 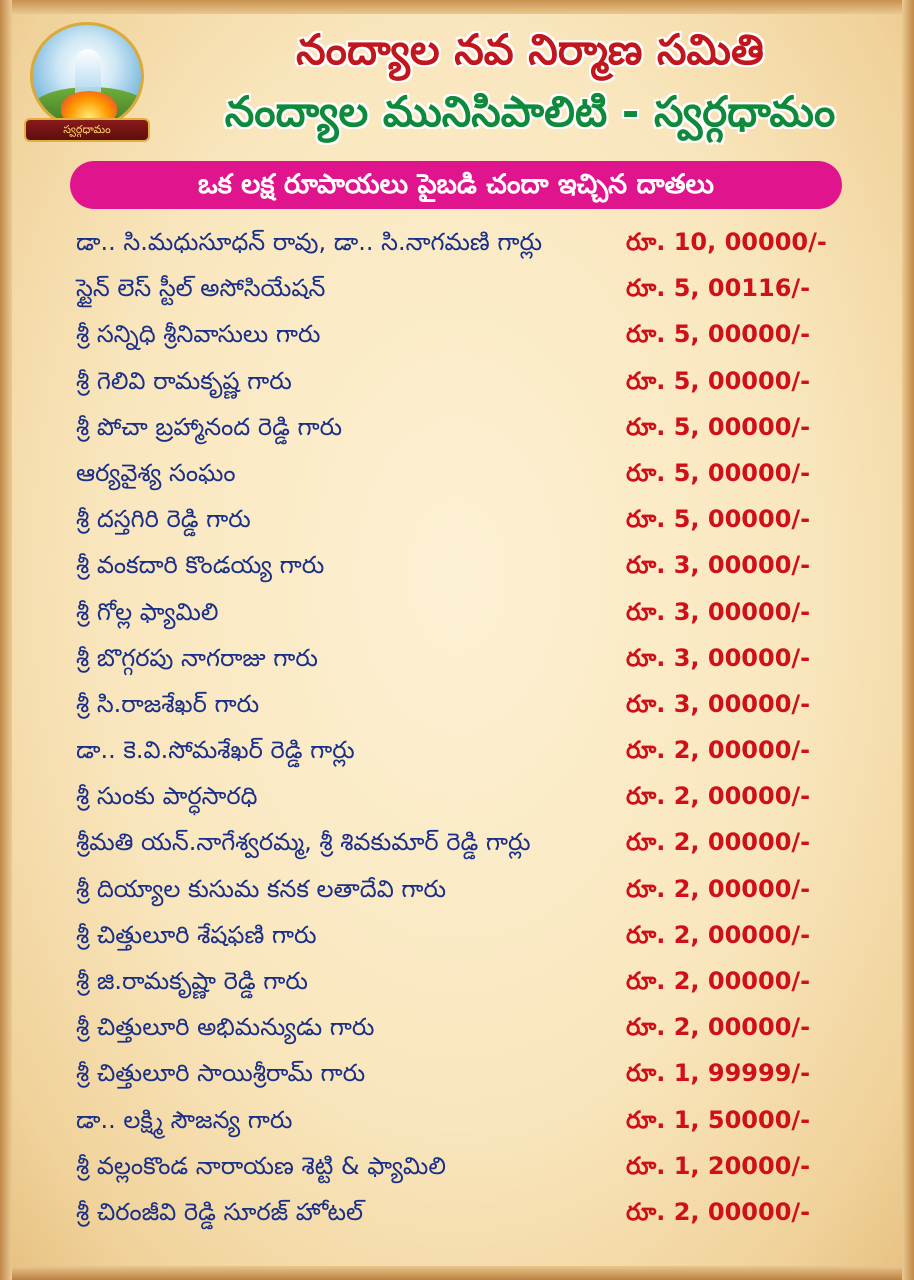 What do you see at coordinates (718, 1073) in the screenshot?
I see `donation-amount: రూ. 1, 99999/-` at bounding box center [718, 1073].